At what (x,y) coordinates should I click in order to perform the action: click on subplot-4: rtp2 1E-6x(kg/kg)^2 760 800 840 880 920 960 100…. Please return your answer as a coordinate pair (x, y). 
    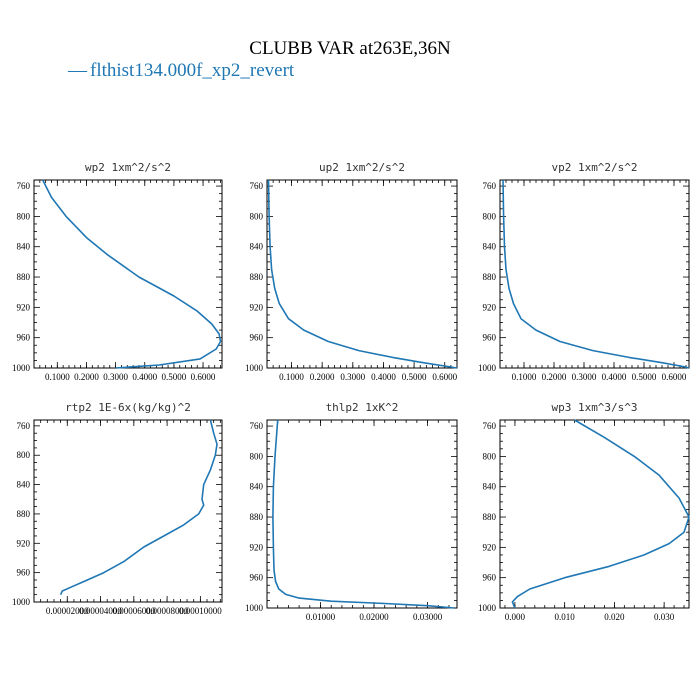
    Looking at the image, I should click on (117, 508).